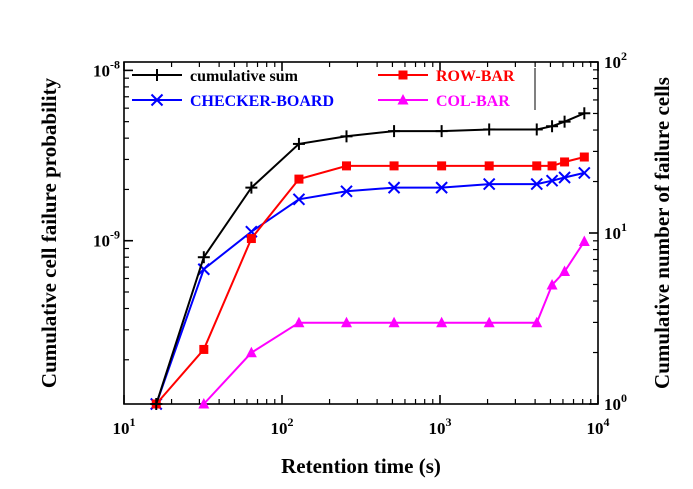 The image size is (693, 489). I want to click on y-right-axis-title: Cumulative number of failure cells, so click(662, 233).